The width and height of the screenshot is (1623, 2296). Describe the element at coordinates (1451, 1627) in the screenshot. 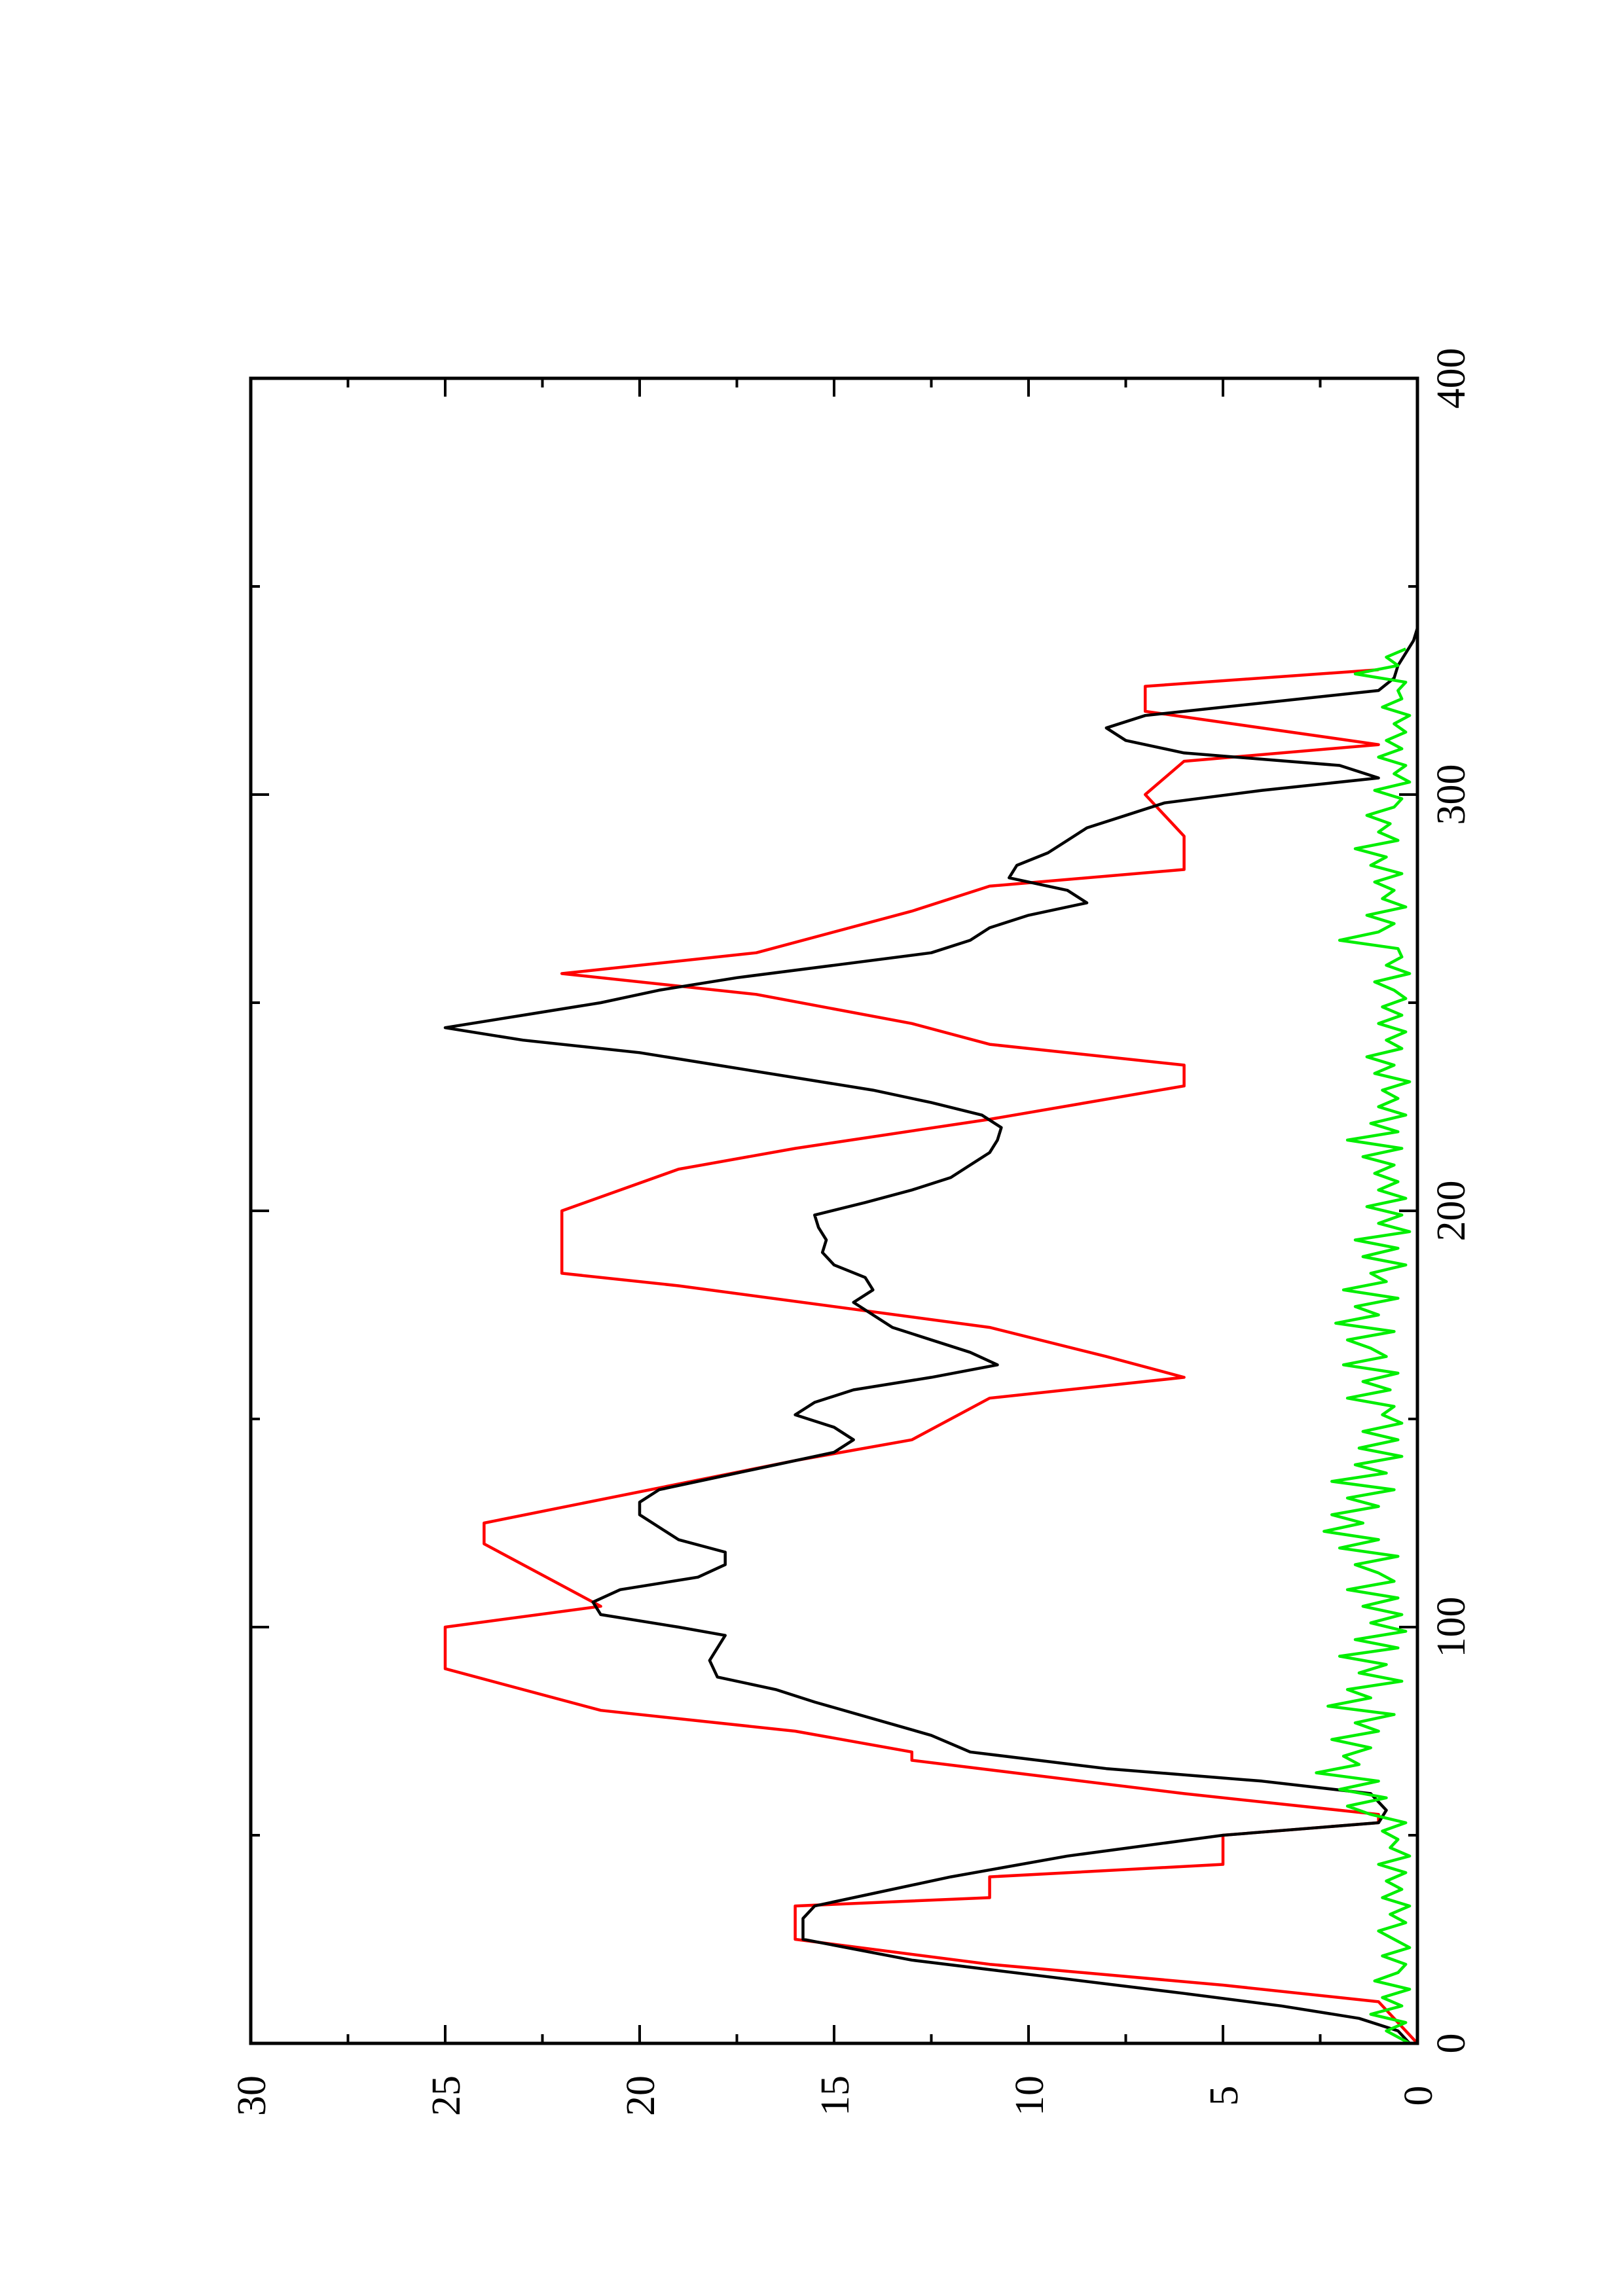

I see `x-tick-label: 100` at that location.